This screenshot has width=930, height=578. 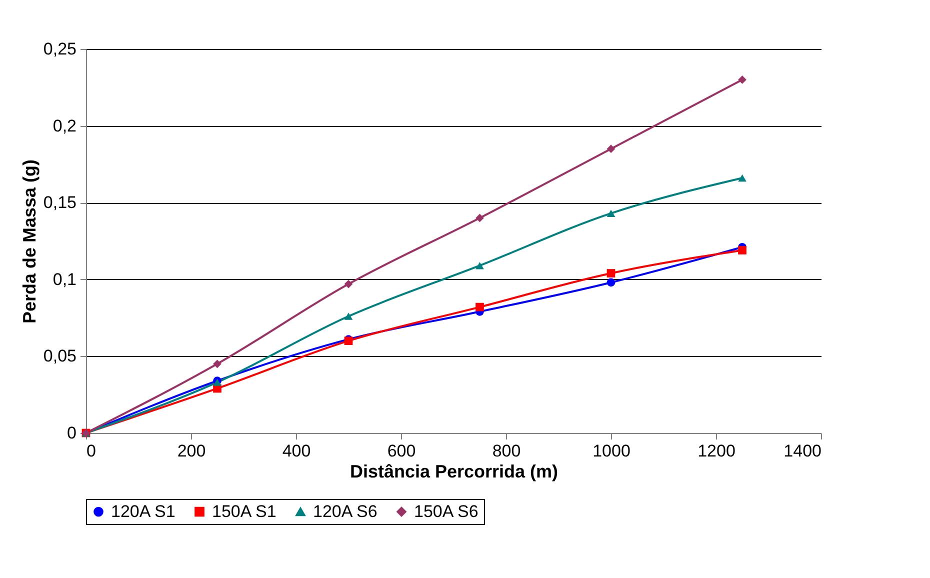 I want to click on x-tick-label: 400, so click(x=296, y=451).